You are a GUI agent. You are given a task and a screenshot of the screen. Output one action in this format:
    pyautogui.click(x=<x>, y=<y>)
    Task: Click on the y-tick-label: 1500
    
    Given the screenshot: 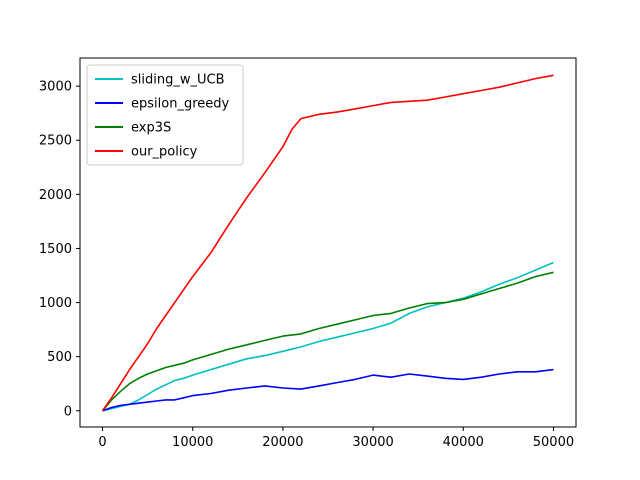 What is the action you would take?
    pyautogui.click(x=55, y=249)
    